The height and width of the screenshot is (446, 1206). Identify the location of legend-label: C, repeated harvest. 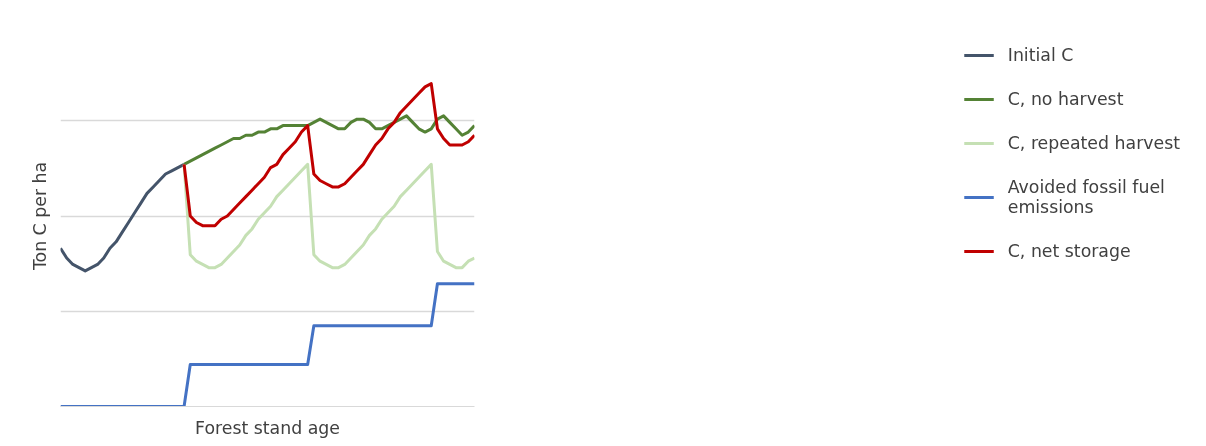
(1093, 143).